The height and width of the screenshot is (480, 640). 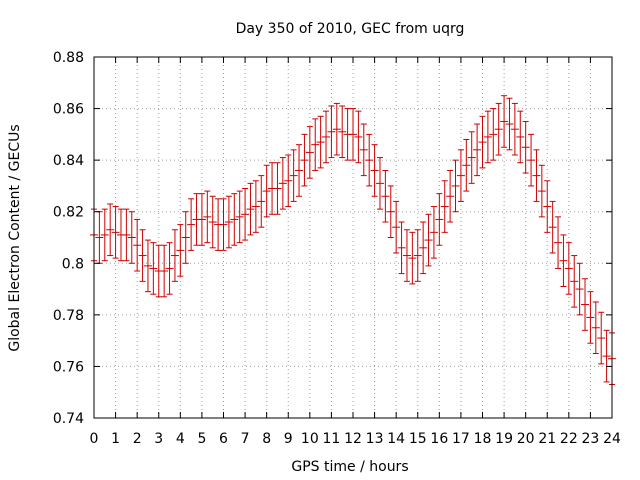 What do you see at coordinates (15, 237) in the screenshot?
I see `y-axis-label: Global Electron Content / GECUs` at bounding box center [15, 237].